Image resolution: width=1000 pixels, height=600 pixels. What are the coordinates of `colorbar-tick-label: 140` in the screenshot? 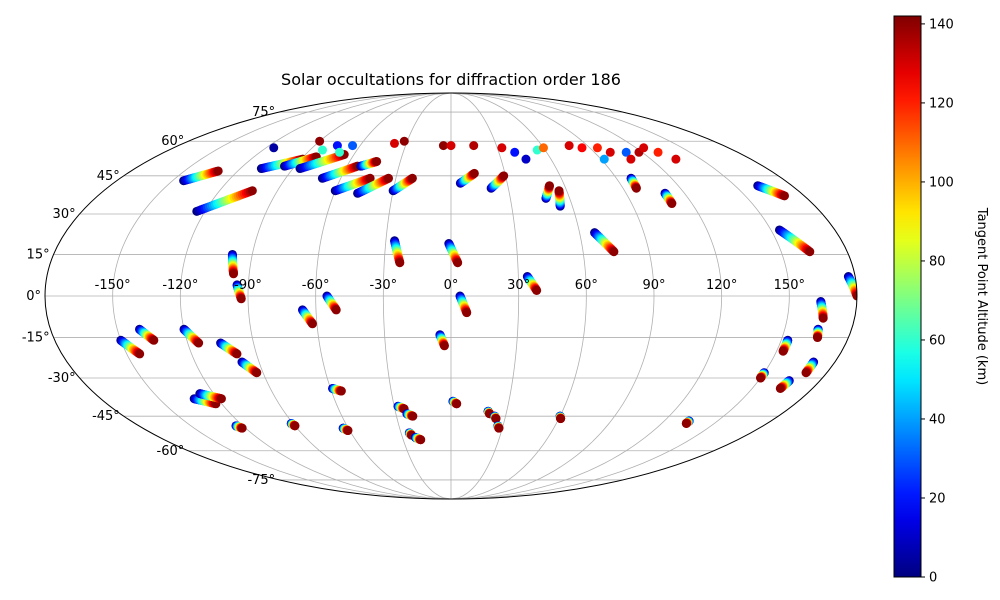 It's located at (941, 24).